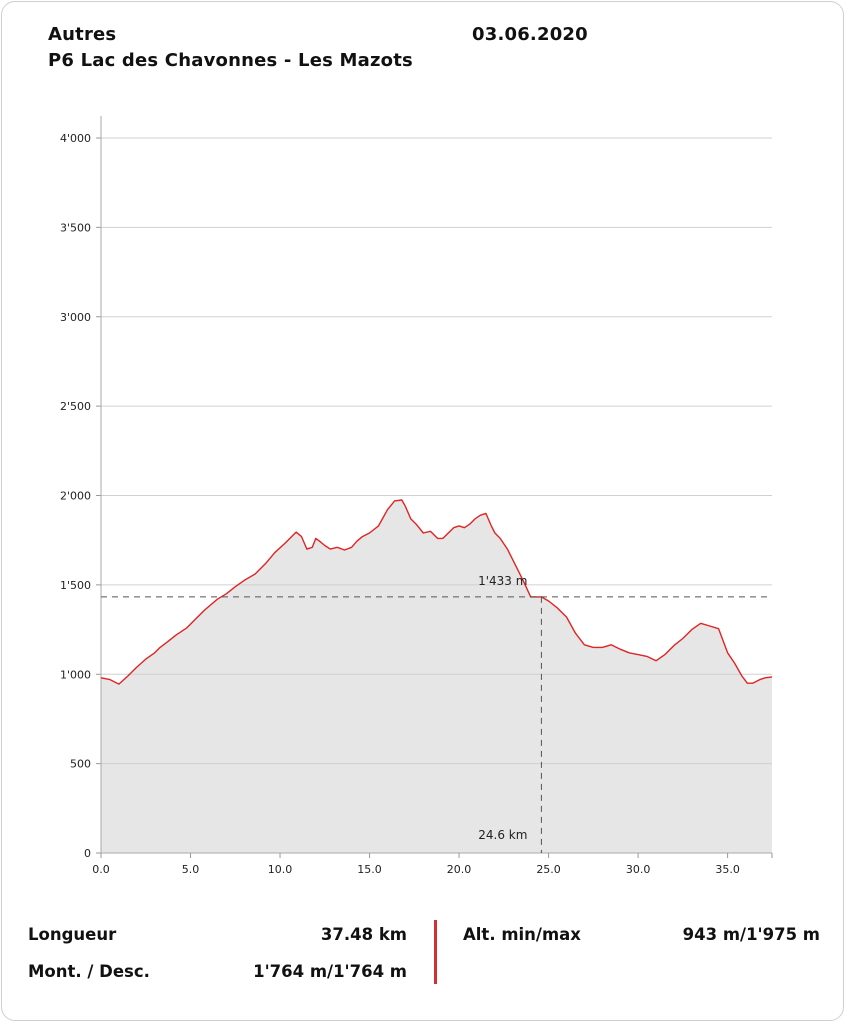 The height and width of the screenshot is (1024, 847). I want to click on x-tick-label: 5.0, so click(191, 869).